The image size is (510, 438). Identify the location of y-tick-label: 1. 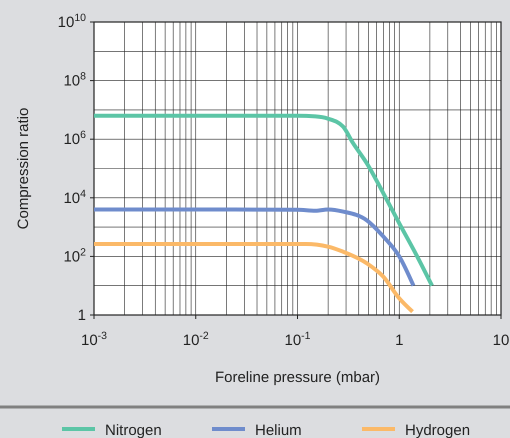
(82, 315).